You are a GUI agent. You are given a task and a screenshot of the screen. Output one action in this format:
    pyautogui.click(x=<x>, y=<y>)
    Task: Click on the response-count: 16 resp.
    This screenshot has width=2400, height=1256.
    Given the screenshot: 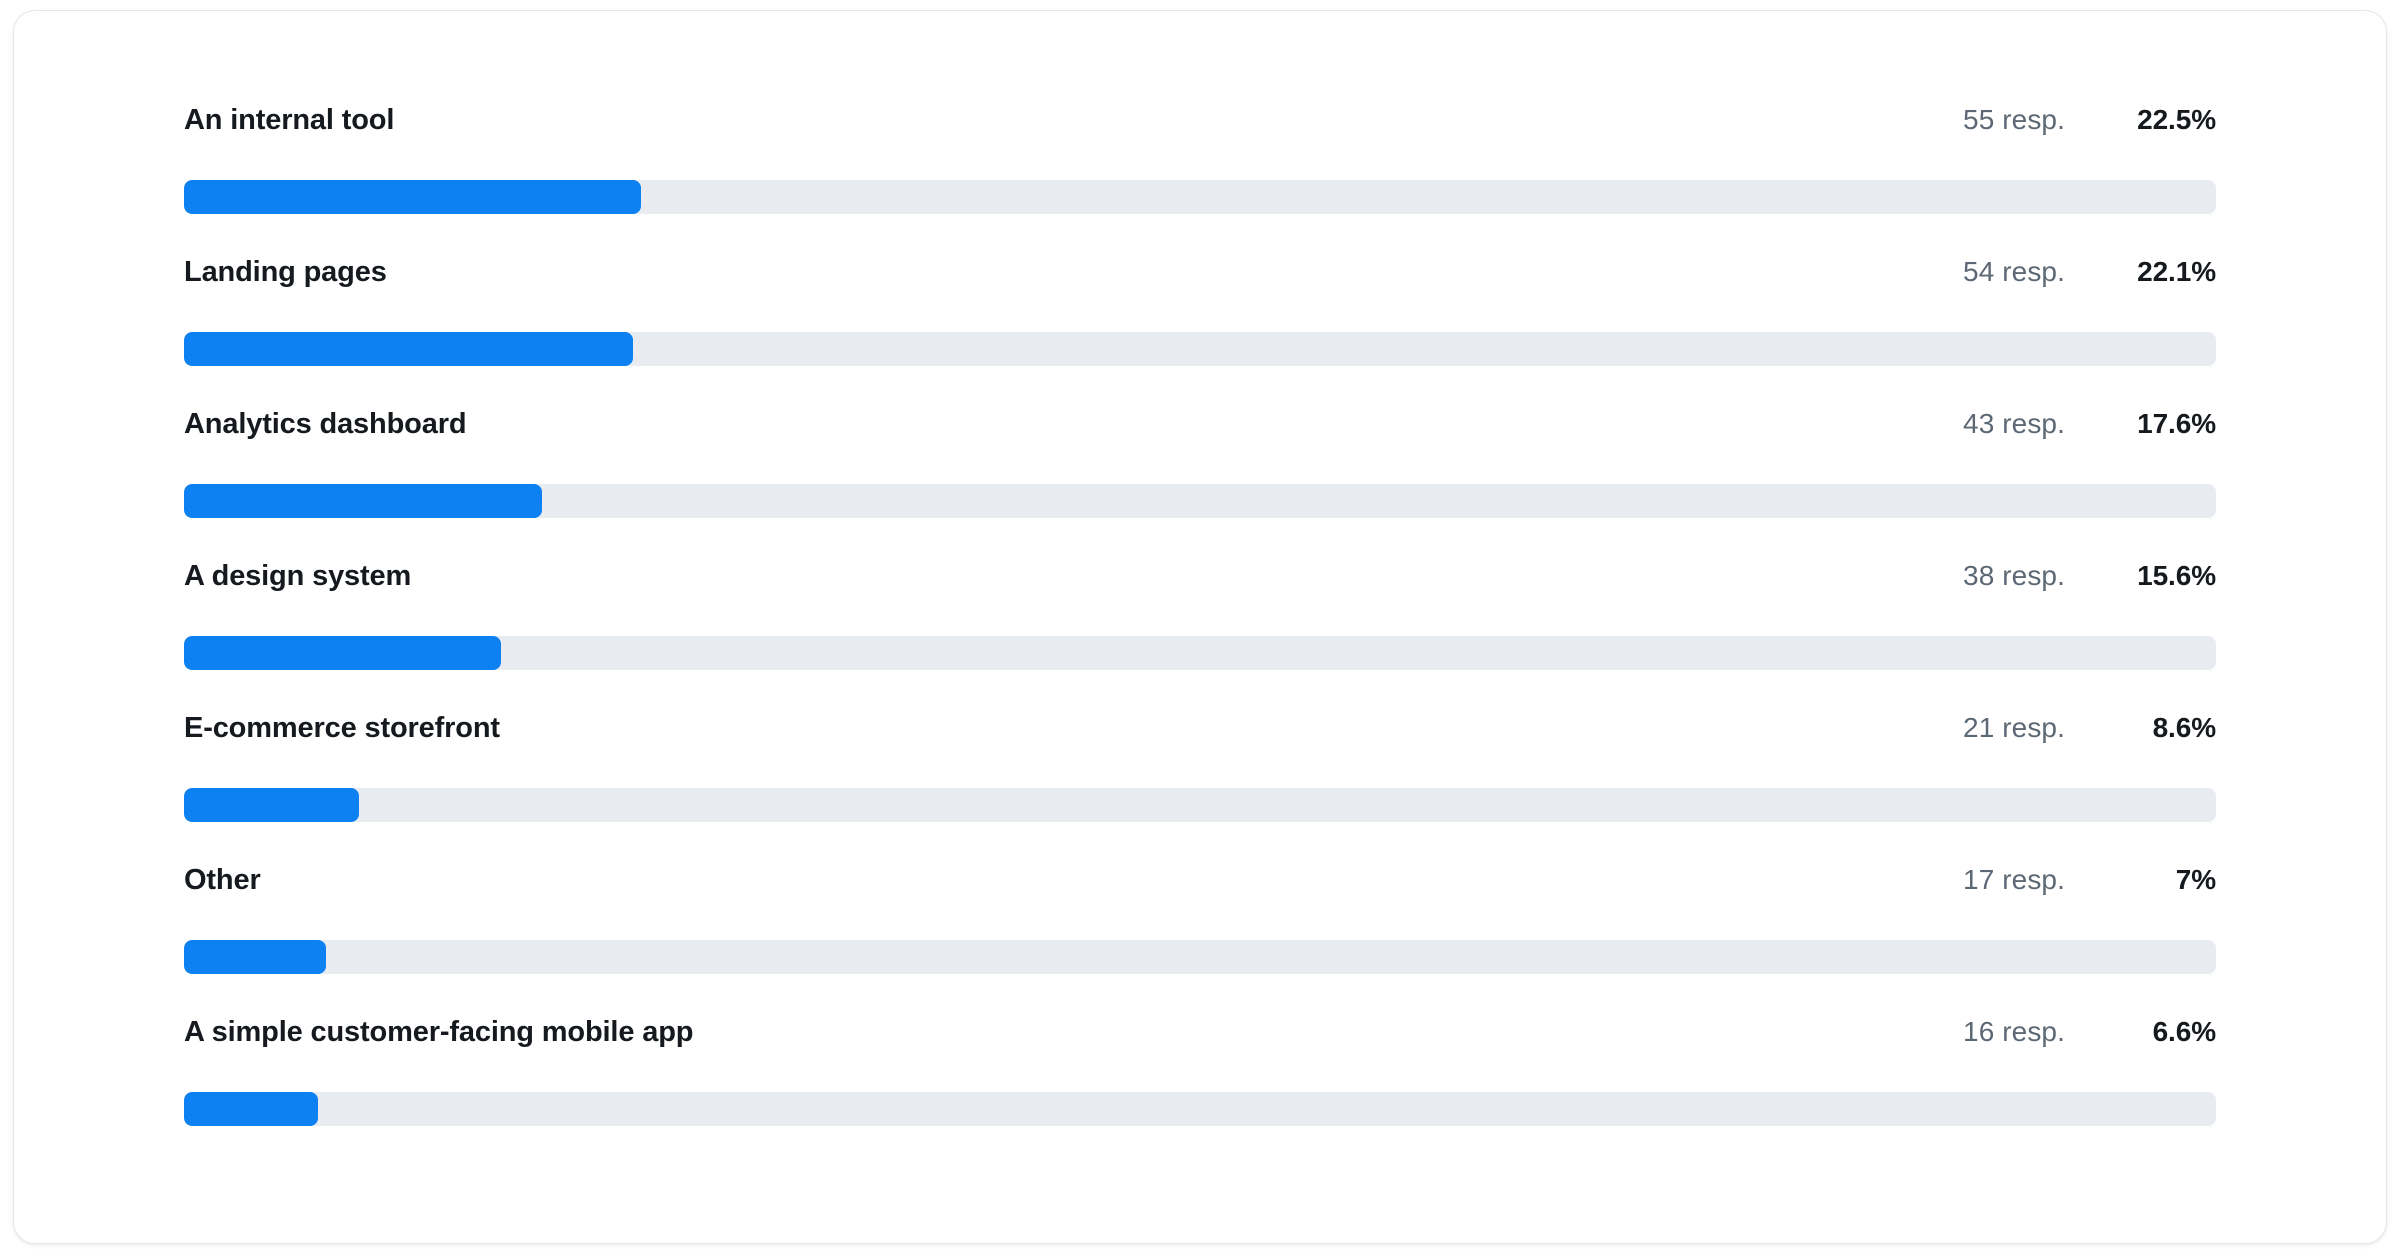 What is the action you would take?
    pyautogui.click(x=2014, y=1031)
    